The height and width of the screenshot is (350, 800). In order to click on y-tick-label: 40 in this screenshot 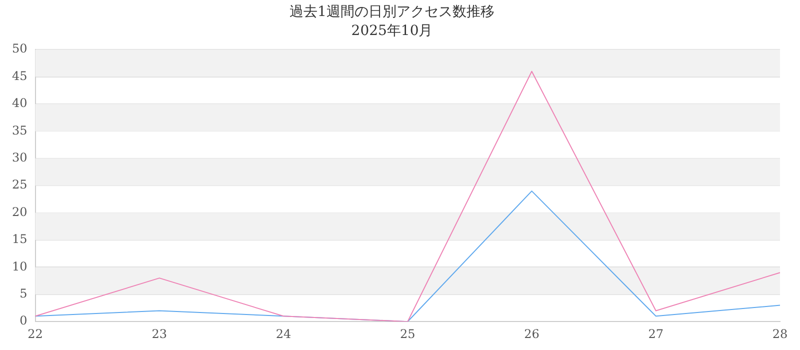, I will do `click(20, 103)`.